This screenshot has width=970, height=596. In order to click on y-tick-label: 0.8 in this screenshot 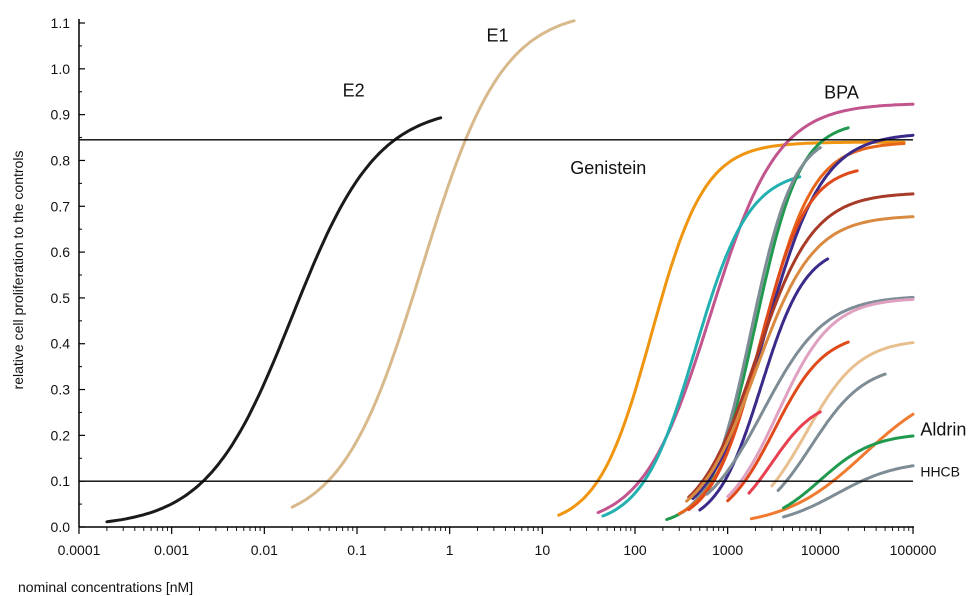, I will do `click(61, 160)`.